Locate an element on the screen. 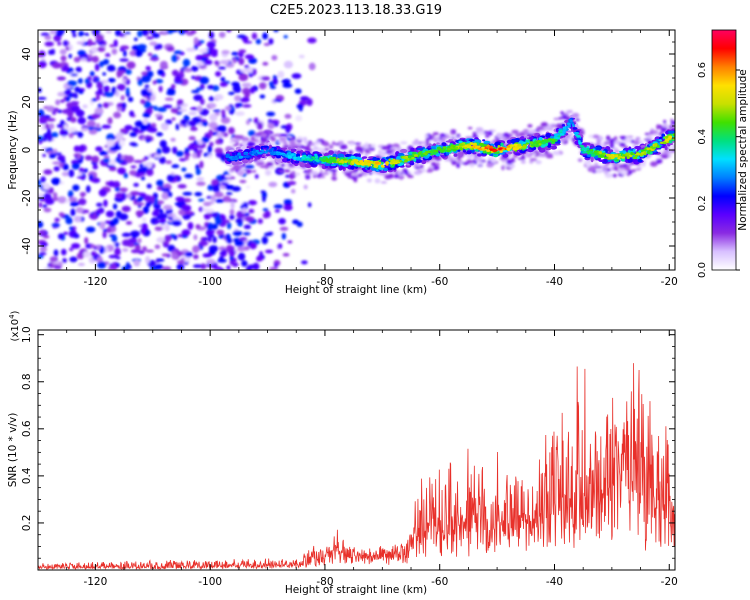  snr-x-tick-label: -80 is located at coordinates (324, 582).